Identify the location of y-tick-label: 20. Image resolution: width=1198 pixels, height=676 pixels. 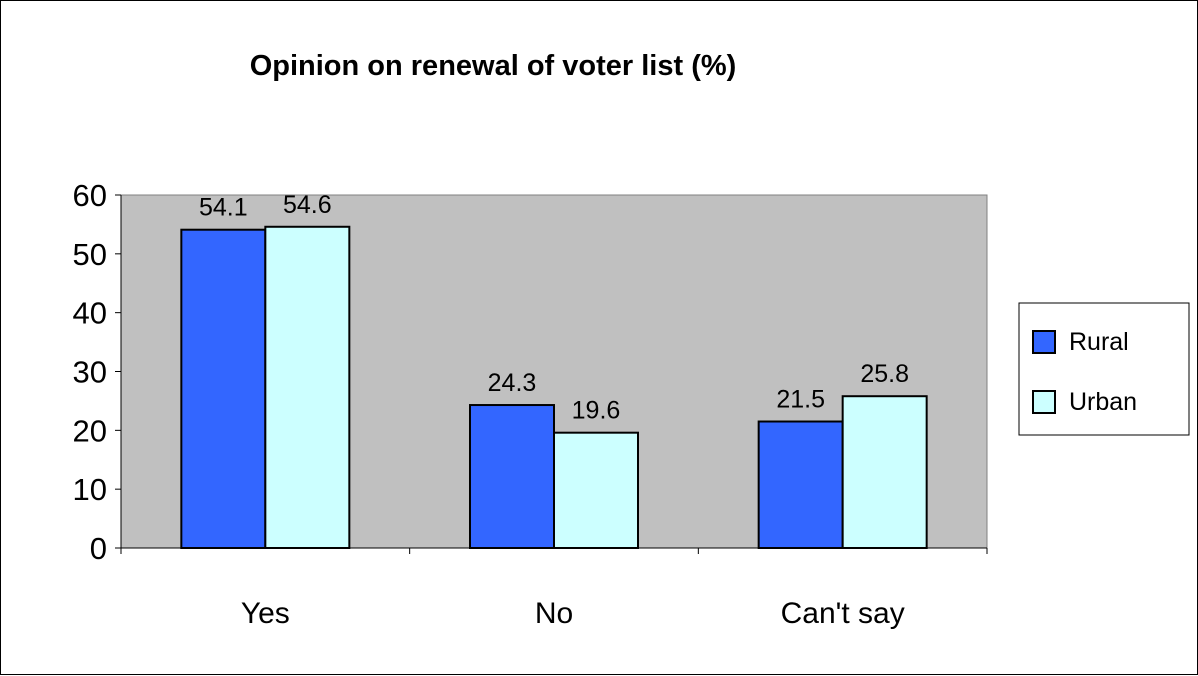
(90, 430).